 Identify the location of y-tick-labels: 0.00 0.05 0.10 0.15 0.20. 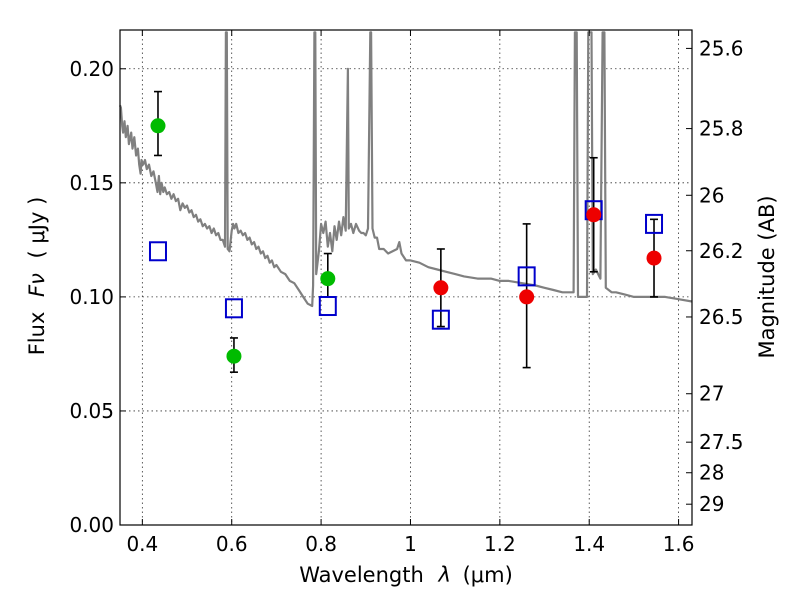
(91, 297).